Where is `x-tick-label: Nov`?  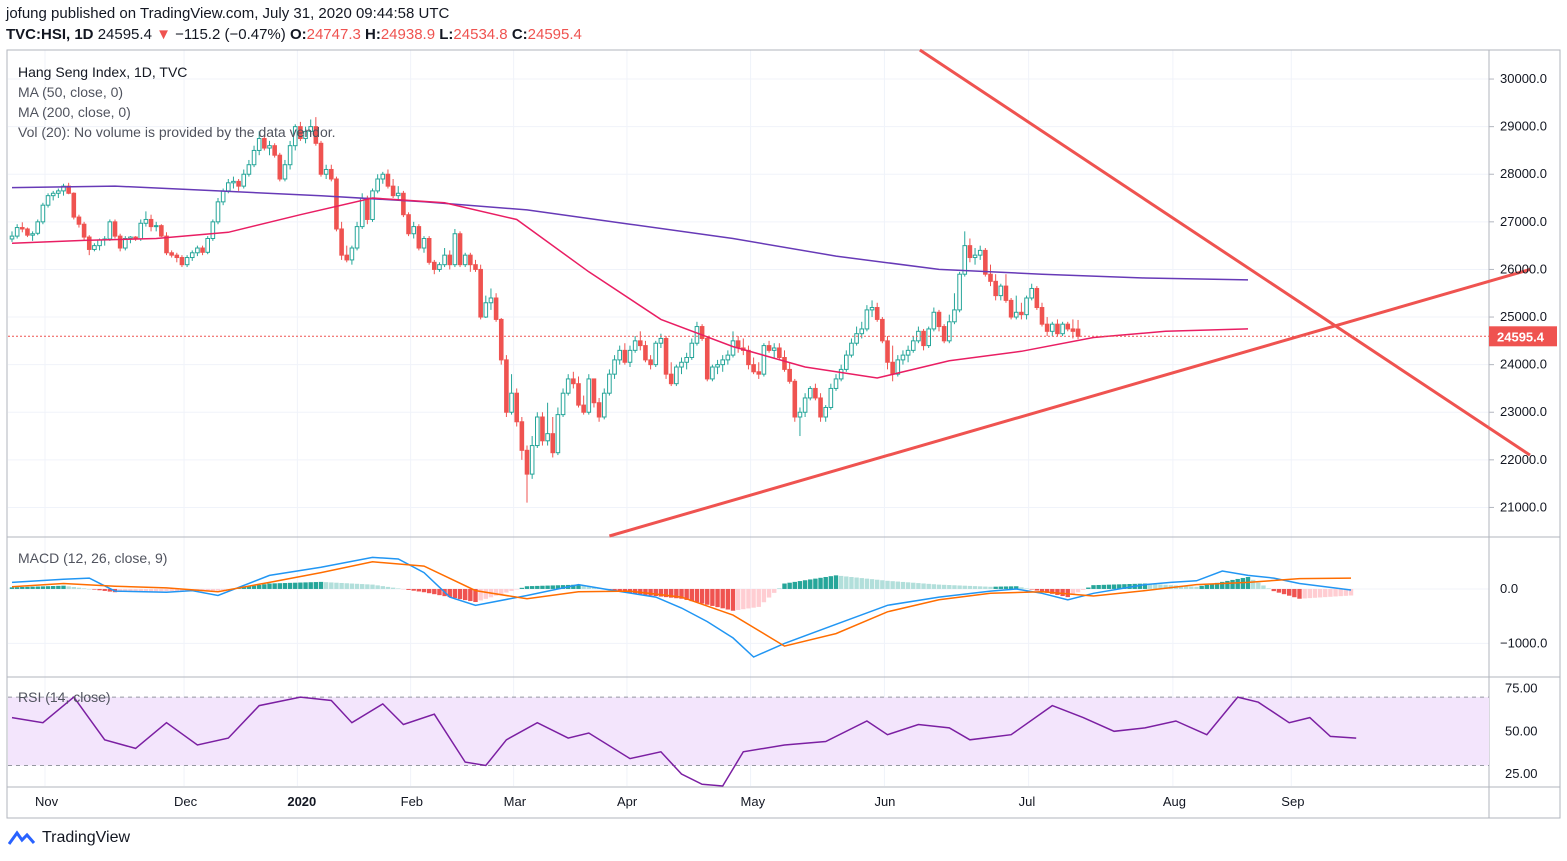
x-tick-label: Nov is located at coordinates (47, 801).